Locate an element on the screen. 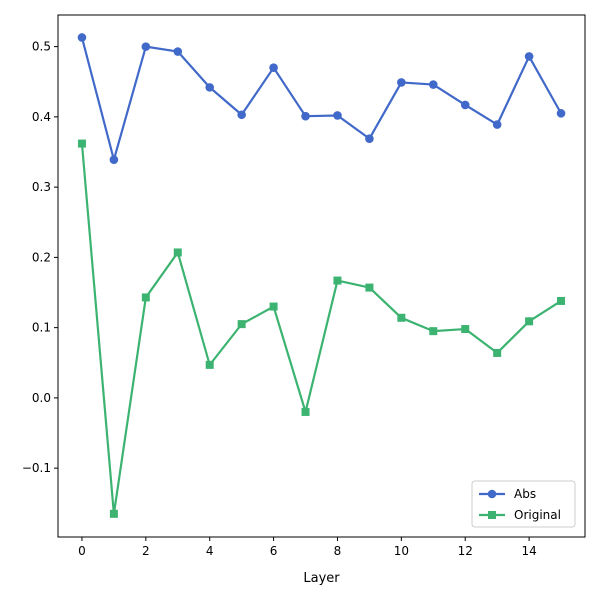 This screenshot has width=600, height=600. y-tick-label: 0.0 is located at coordinates (41, 398).